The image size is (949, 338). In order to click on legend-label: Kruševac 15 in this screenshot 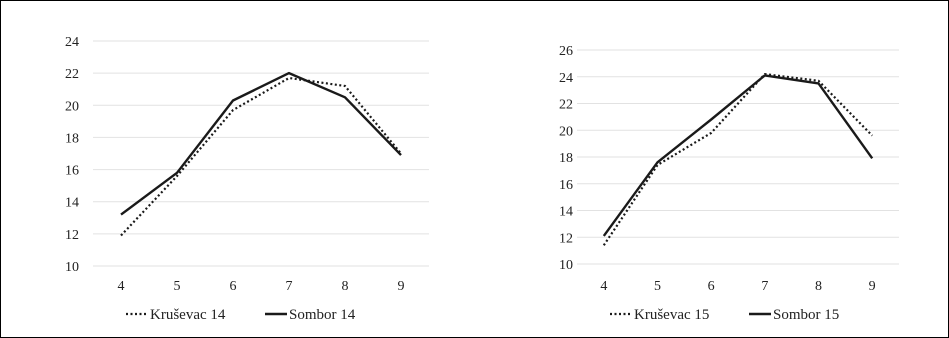, I will do `click(671, 315)`.